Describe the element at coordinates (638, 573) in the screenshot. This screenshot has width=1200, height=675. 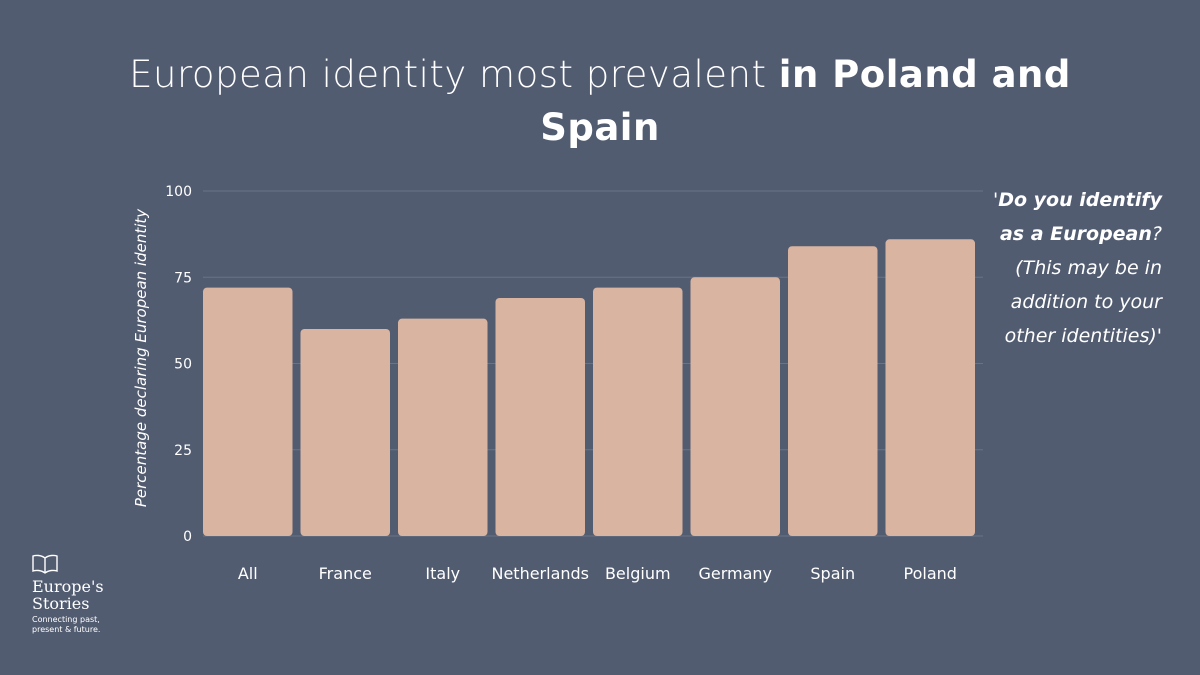
I see `x-tick-label-belgium: Belgium` at that location.